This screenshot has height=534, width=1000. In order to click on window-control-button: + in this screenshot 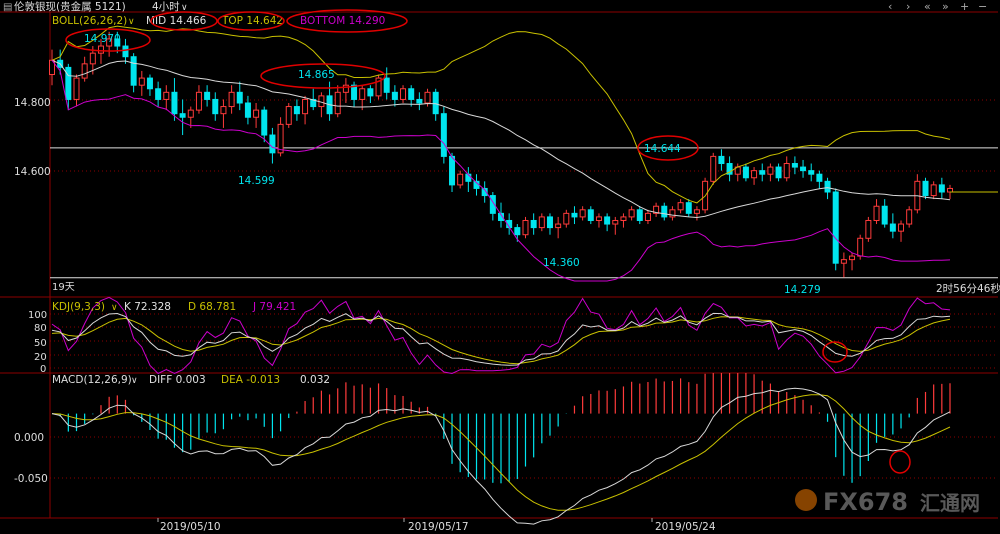, I will do `click(964, 6)`.